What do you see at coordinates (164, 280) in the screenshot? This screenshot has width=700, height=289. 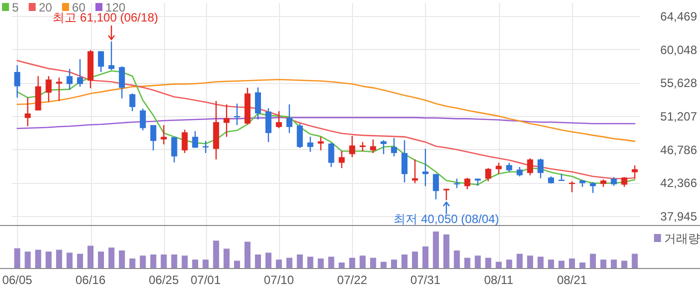 I see `x-tick-label: 06/25` at bounding box center [164, 280].